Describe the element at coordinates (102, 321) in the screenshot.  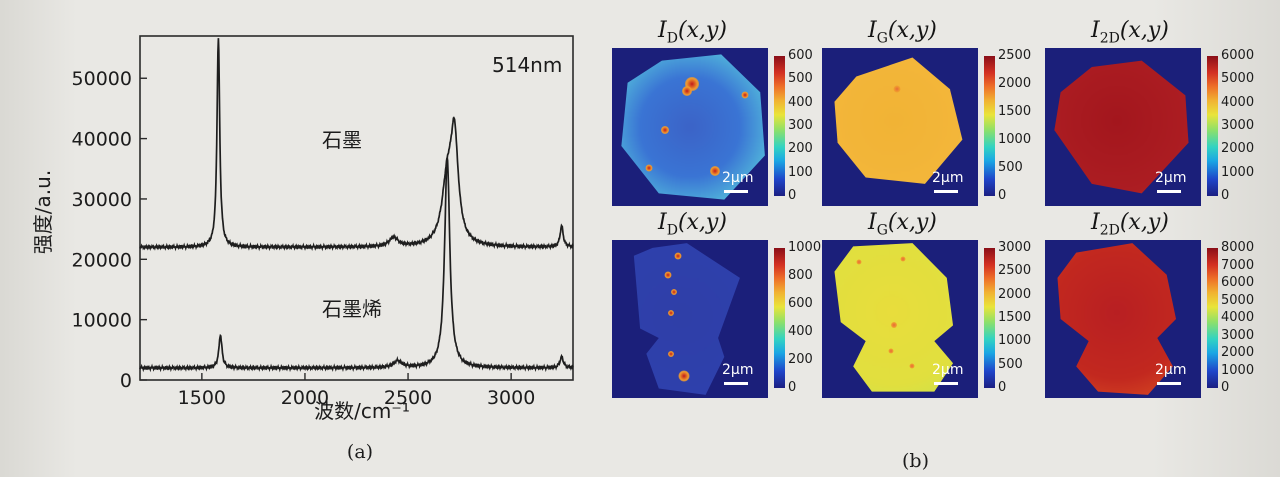
I see `y-tick-label: 10000` at that location.